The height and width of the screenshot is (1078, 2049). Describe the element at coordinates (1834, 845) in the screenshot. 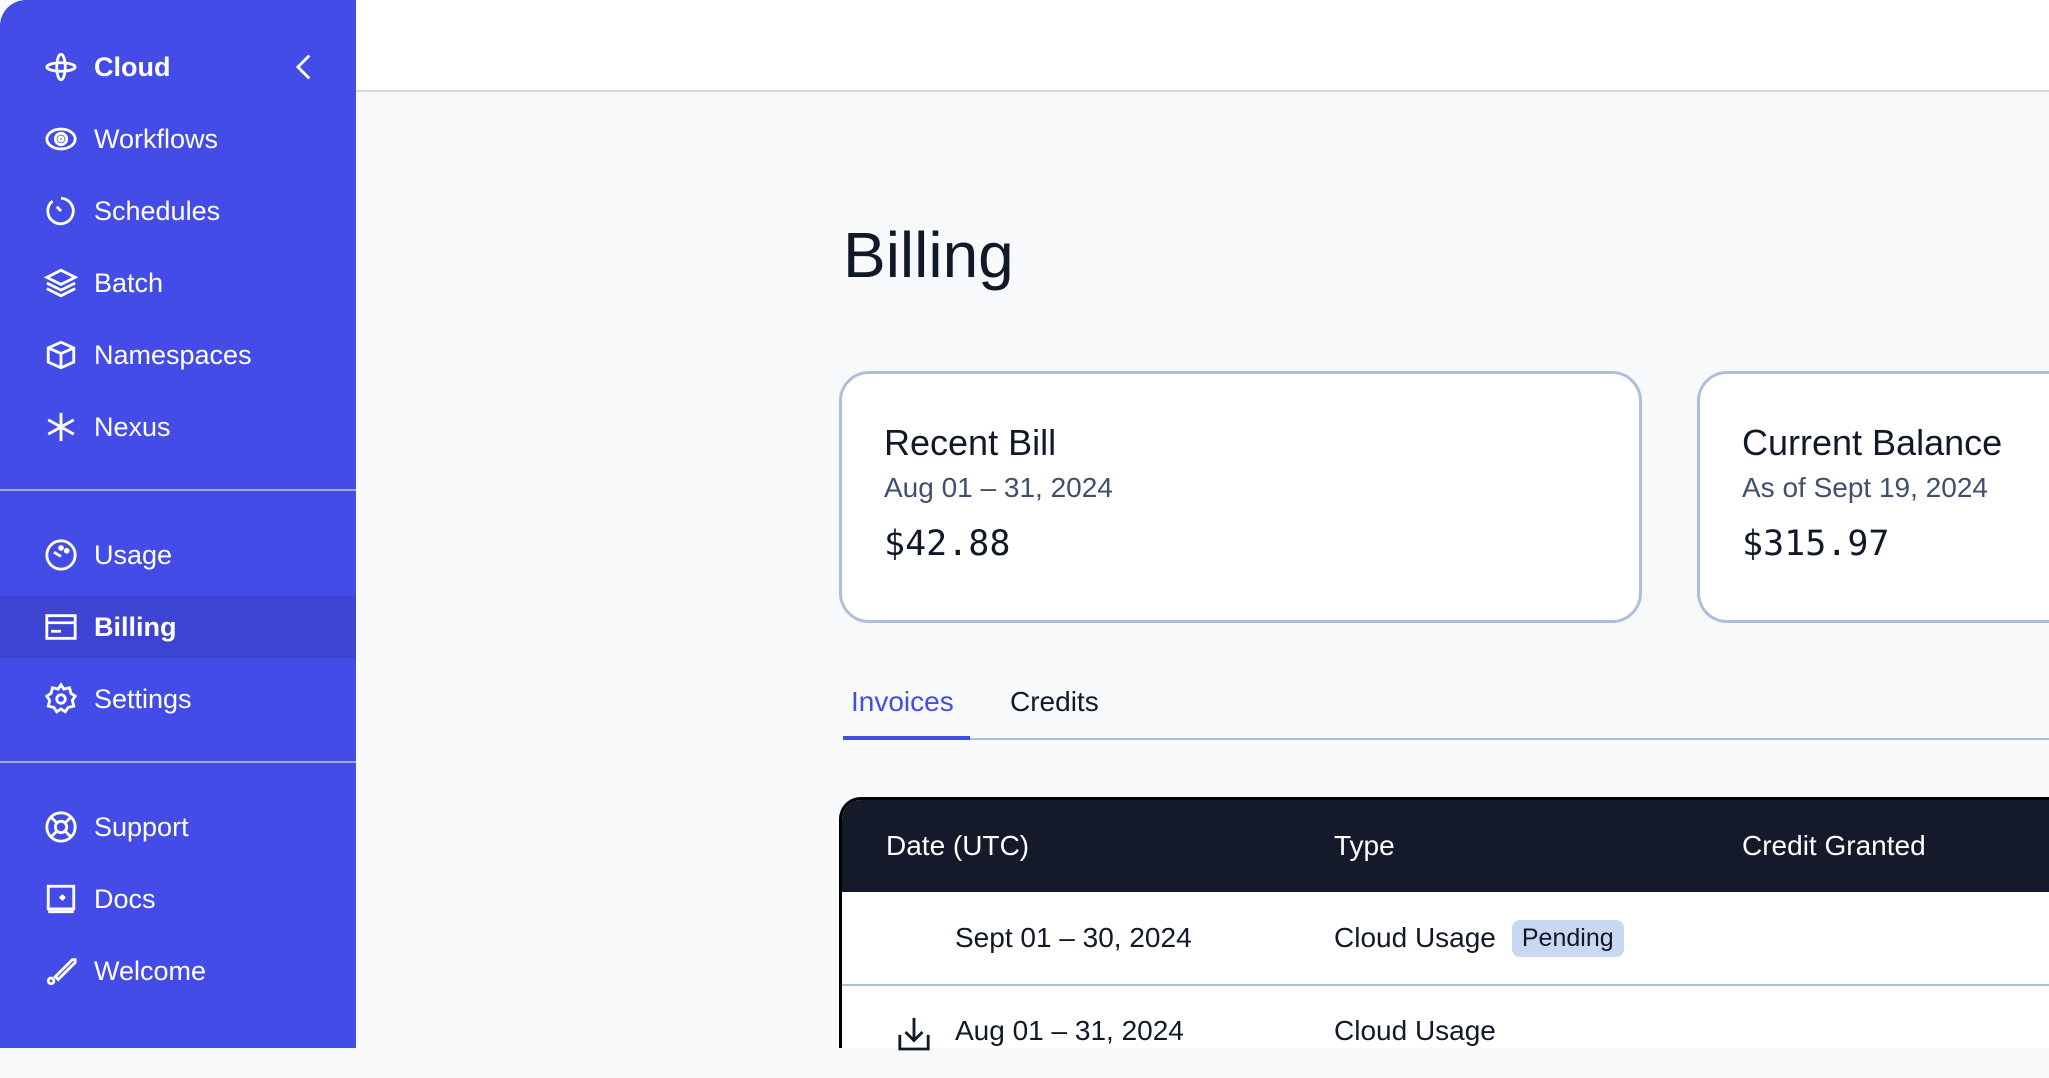

I see `column-header-credit-granted: Credit Granted` at that location.